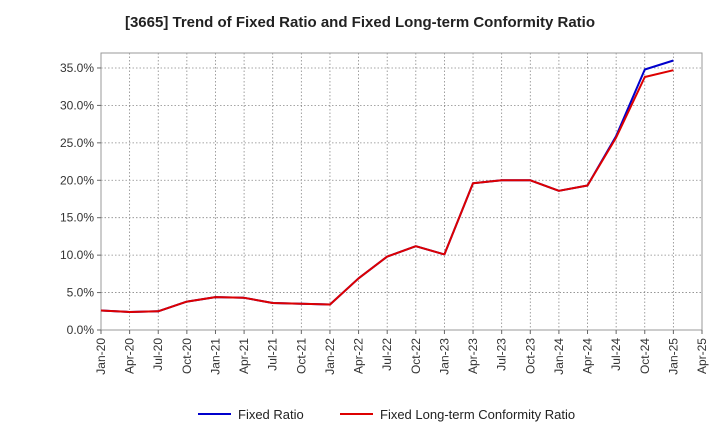 The width and height of the screenshot is (720, 440). What do you see at coordinates (477, 414) in the screenshot?
I see `legend-label: Fixed Long-term Conformity Ratio` at bounding box center [477, 414].